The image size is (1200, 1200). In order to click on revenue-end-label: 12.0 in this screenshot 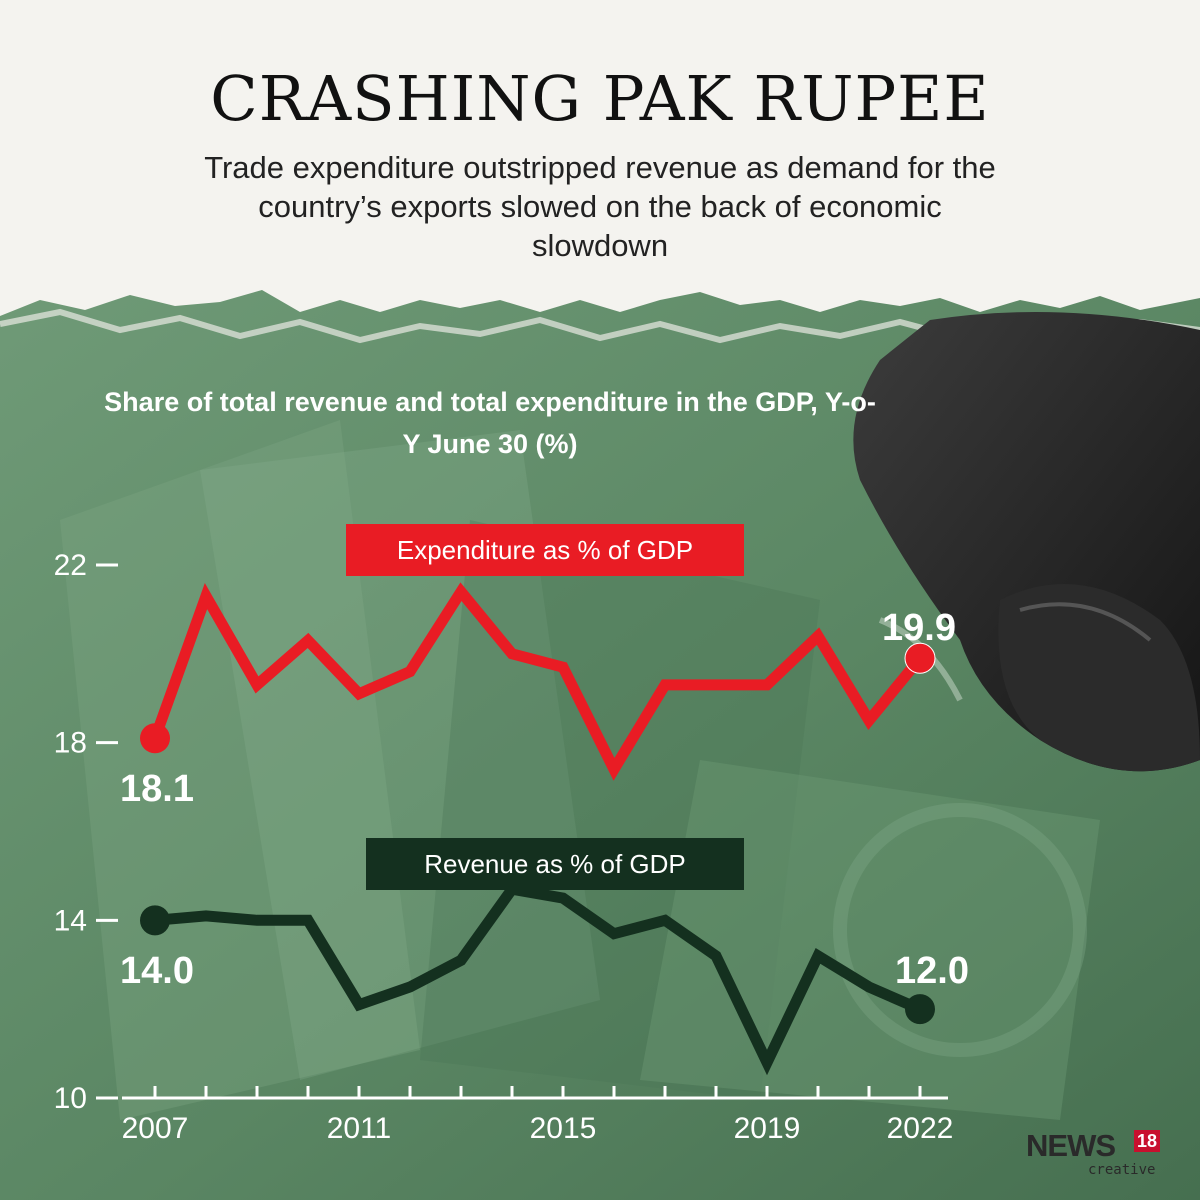, I will do `click(932, 971)`.